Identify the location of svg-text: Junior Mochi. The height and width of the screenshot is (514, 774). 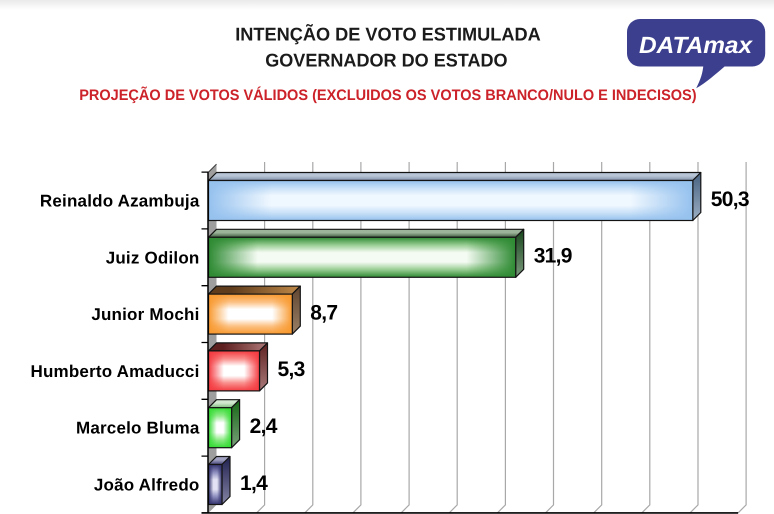
(145, 314).